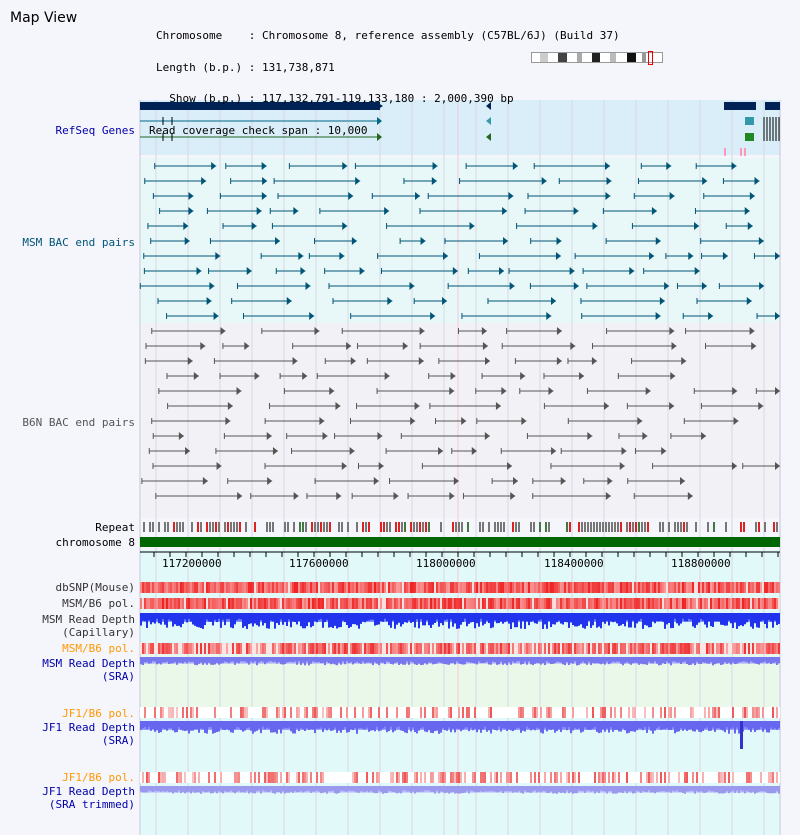 Image resolution: width=800 pixels, height=835 pixels. Describe the element at coordinates (88, 663) in the screenshot. I see `track-label-msm-depth-sra-1: MSM Read Depth` at that location.